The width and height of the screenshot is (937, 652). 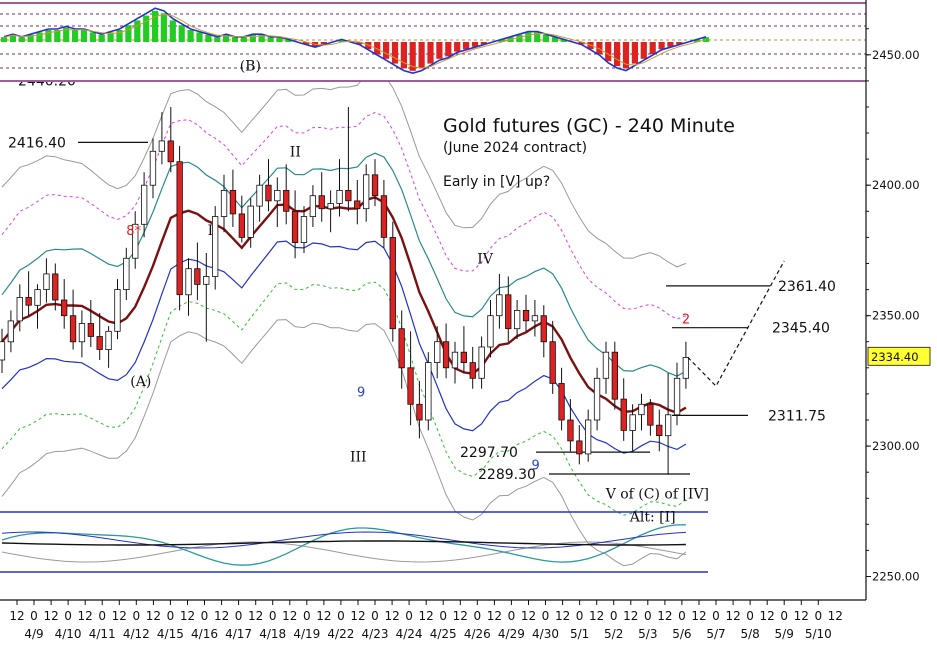 I want to click on x-date-label: 5/6, so click(x=681, y=634).